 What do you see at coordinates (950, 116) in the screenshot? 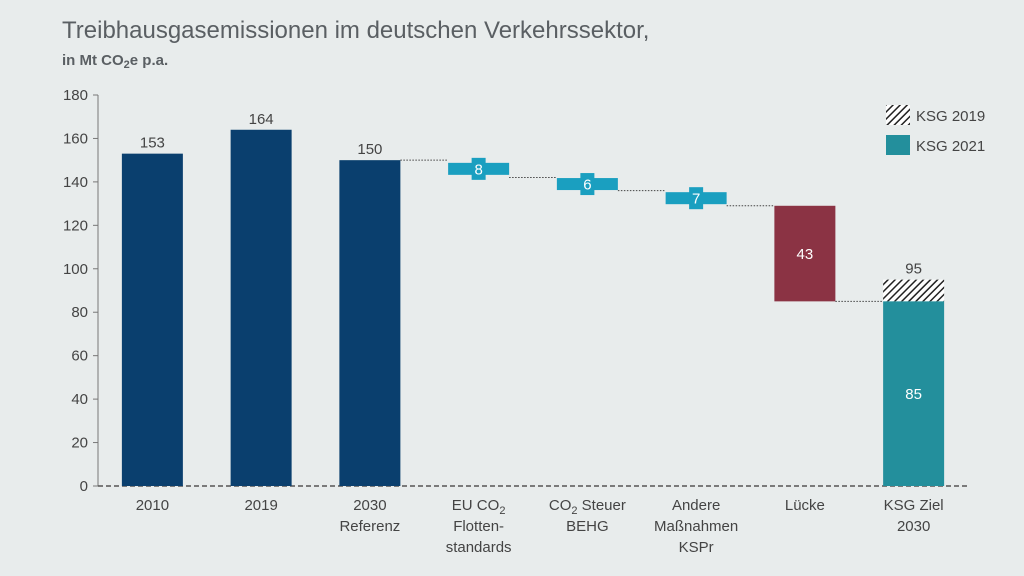
I see `legend-label: KSG 2019` at bounding box center [950, 116].